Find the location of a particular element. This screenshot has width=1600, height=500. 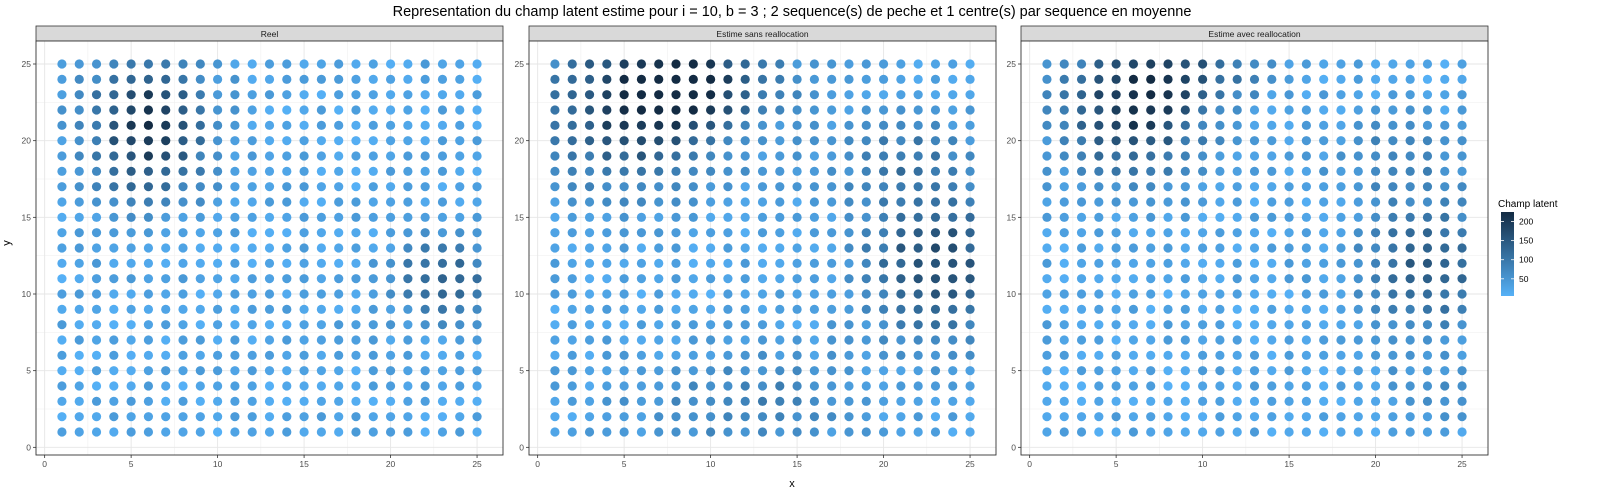

legend-tick-label: 100 is located at coordinates (1526, 260).